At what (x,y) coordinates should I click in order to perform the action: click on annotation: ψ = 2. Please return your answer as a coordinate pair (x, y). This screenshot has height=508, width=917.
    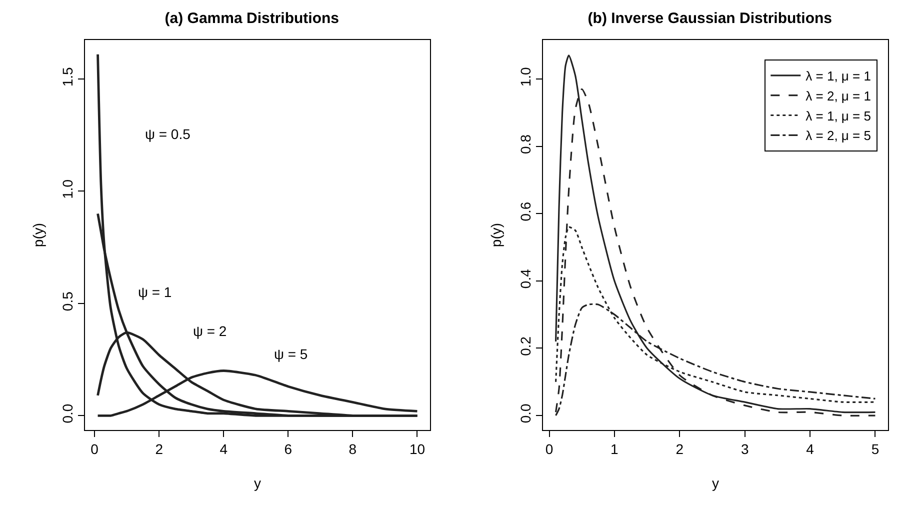
    Looking at the image, I should click on (210, 331).